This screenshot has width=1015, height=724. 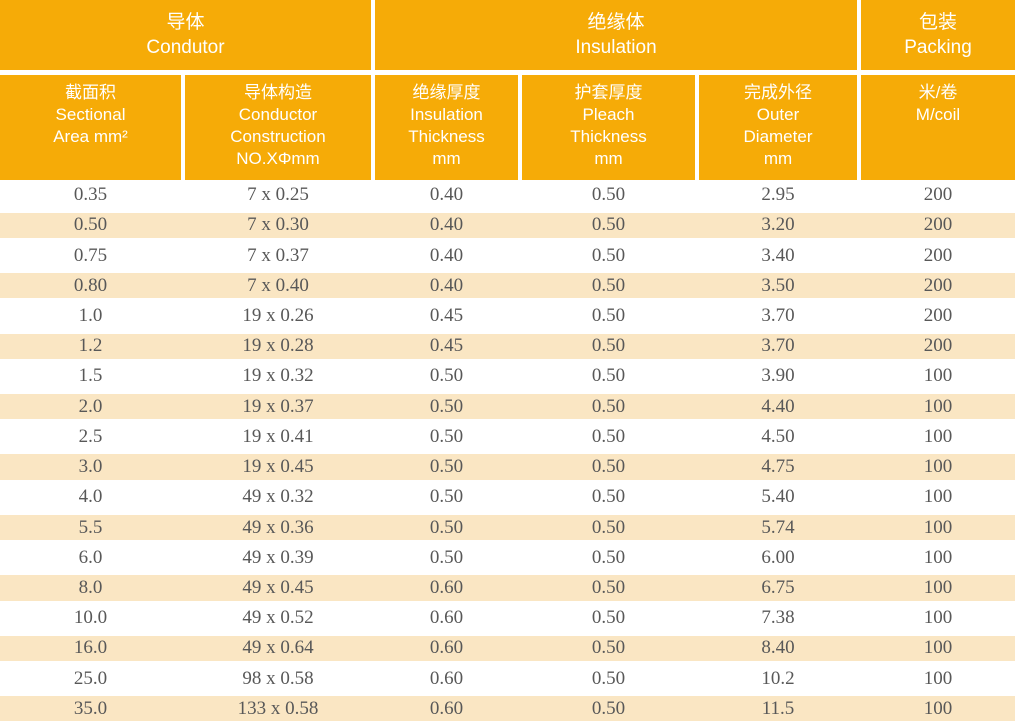 What do you see at coordinates (90, 346) in the screenshot?
I see `cell: 1.2` at bounding box center [90, 346].